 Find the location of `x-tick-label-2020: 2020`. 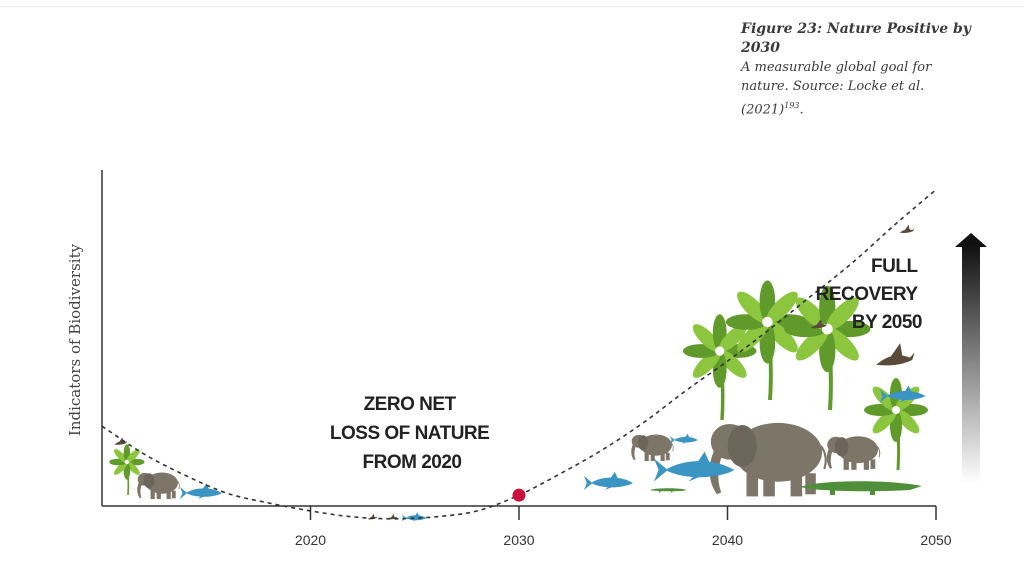

x-tick-label-2020: 2020 is located at coordinates (310, 540).